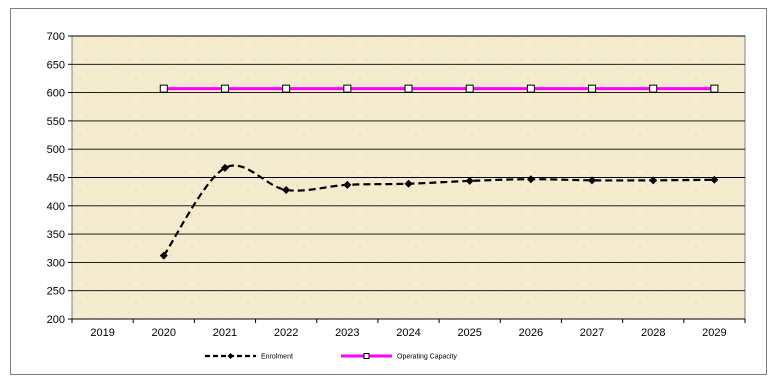  I want to click on y-tick-label: 200, so click(56, 320).